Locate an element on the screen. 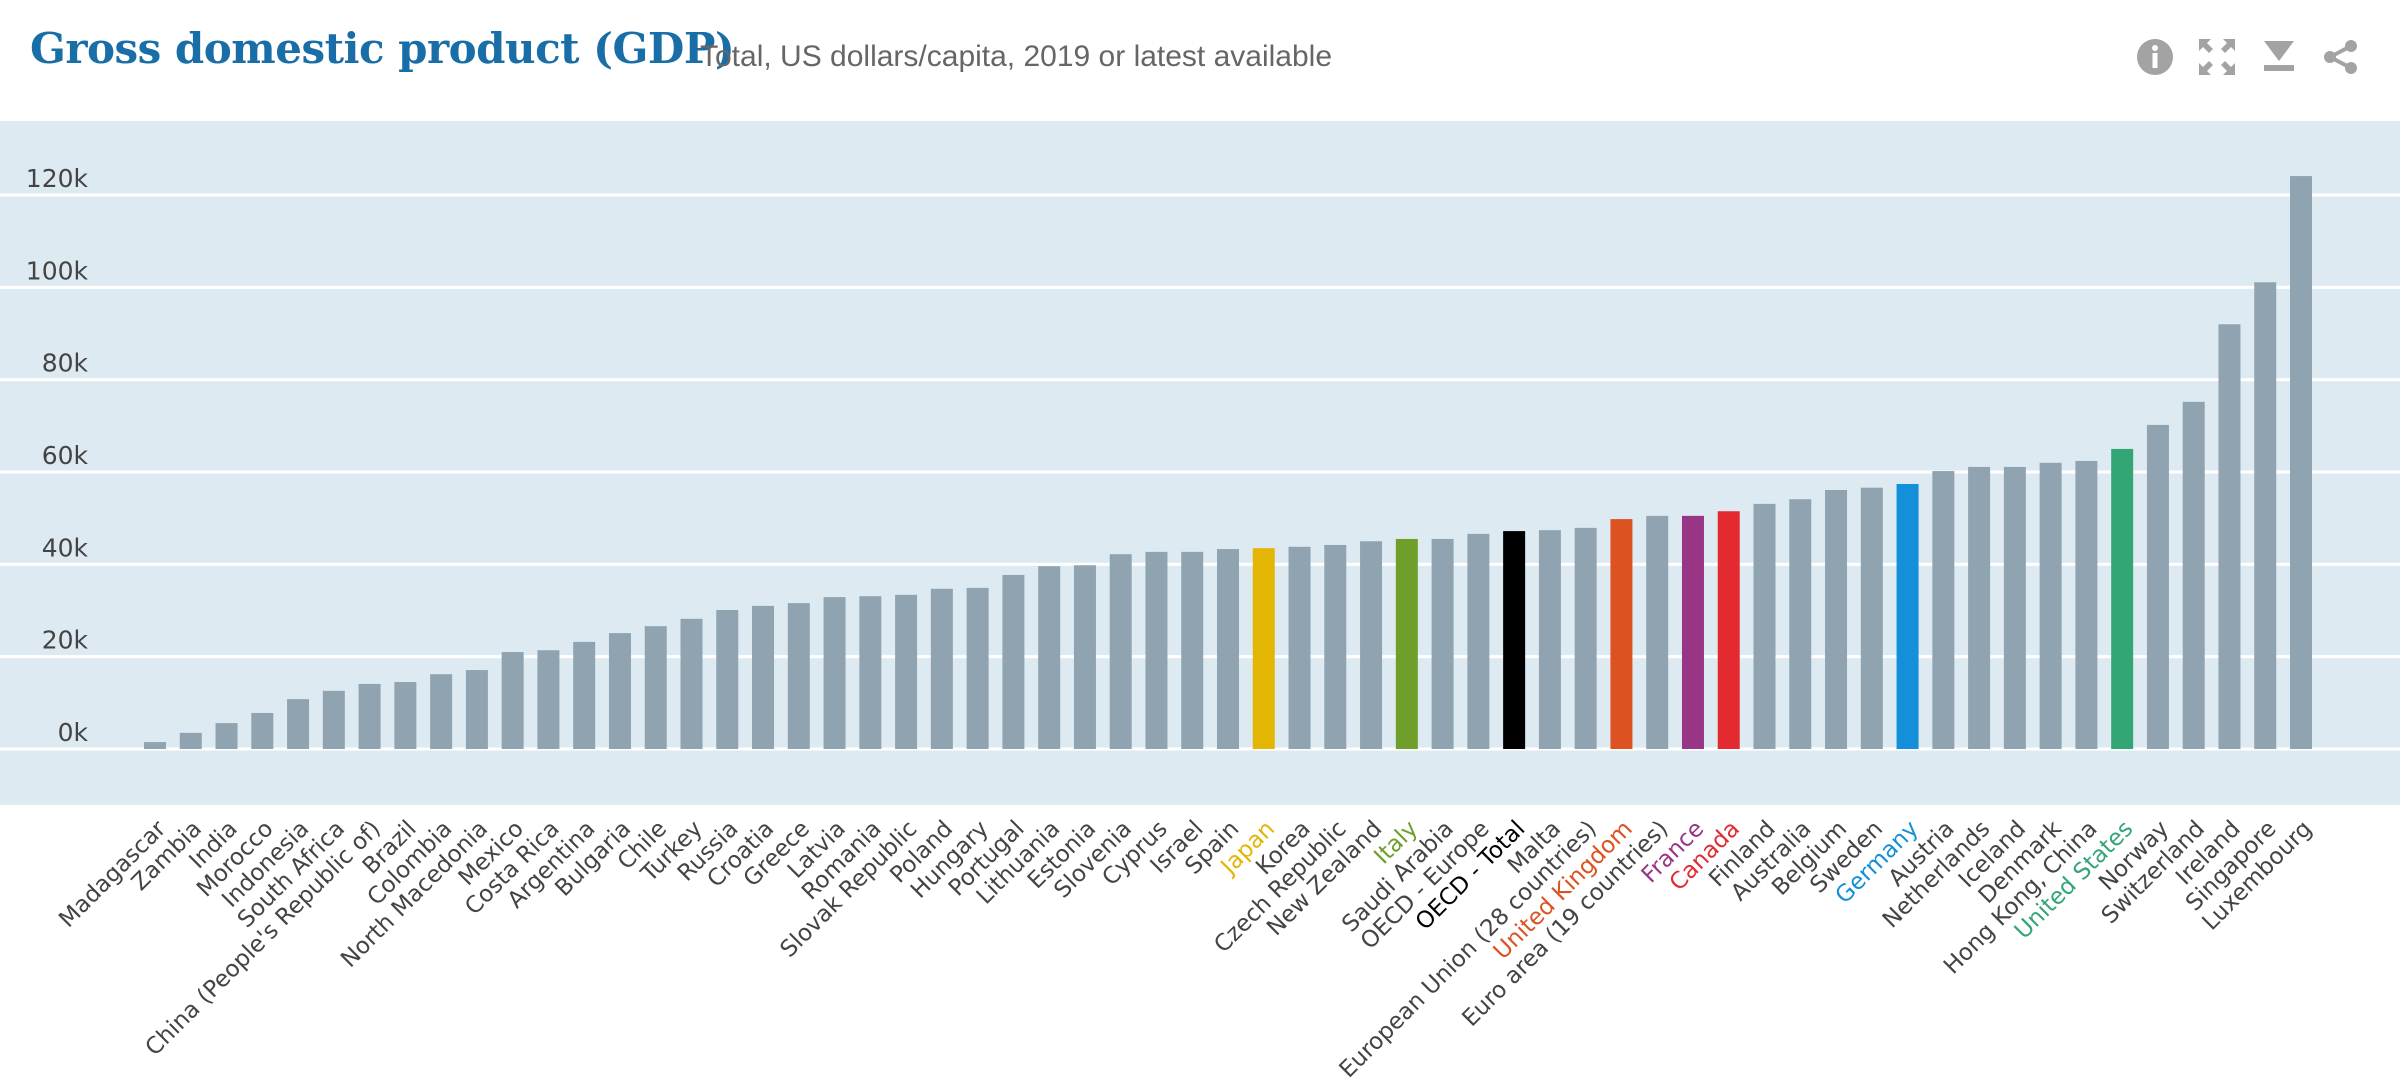 Image resolution: width=2400 pixels, height=1080 pixels. chart-title: Gross domestic product (GDP) is located at coordinates (382, 48).